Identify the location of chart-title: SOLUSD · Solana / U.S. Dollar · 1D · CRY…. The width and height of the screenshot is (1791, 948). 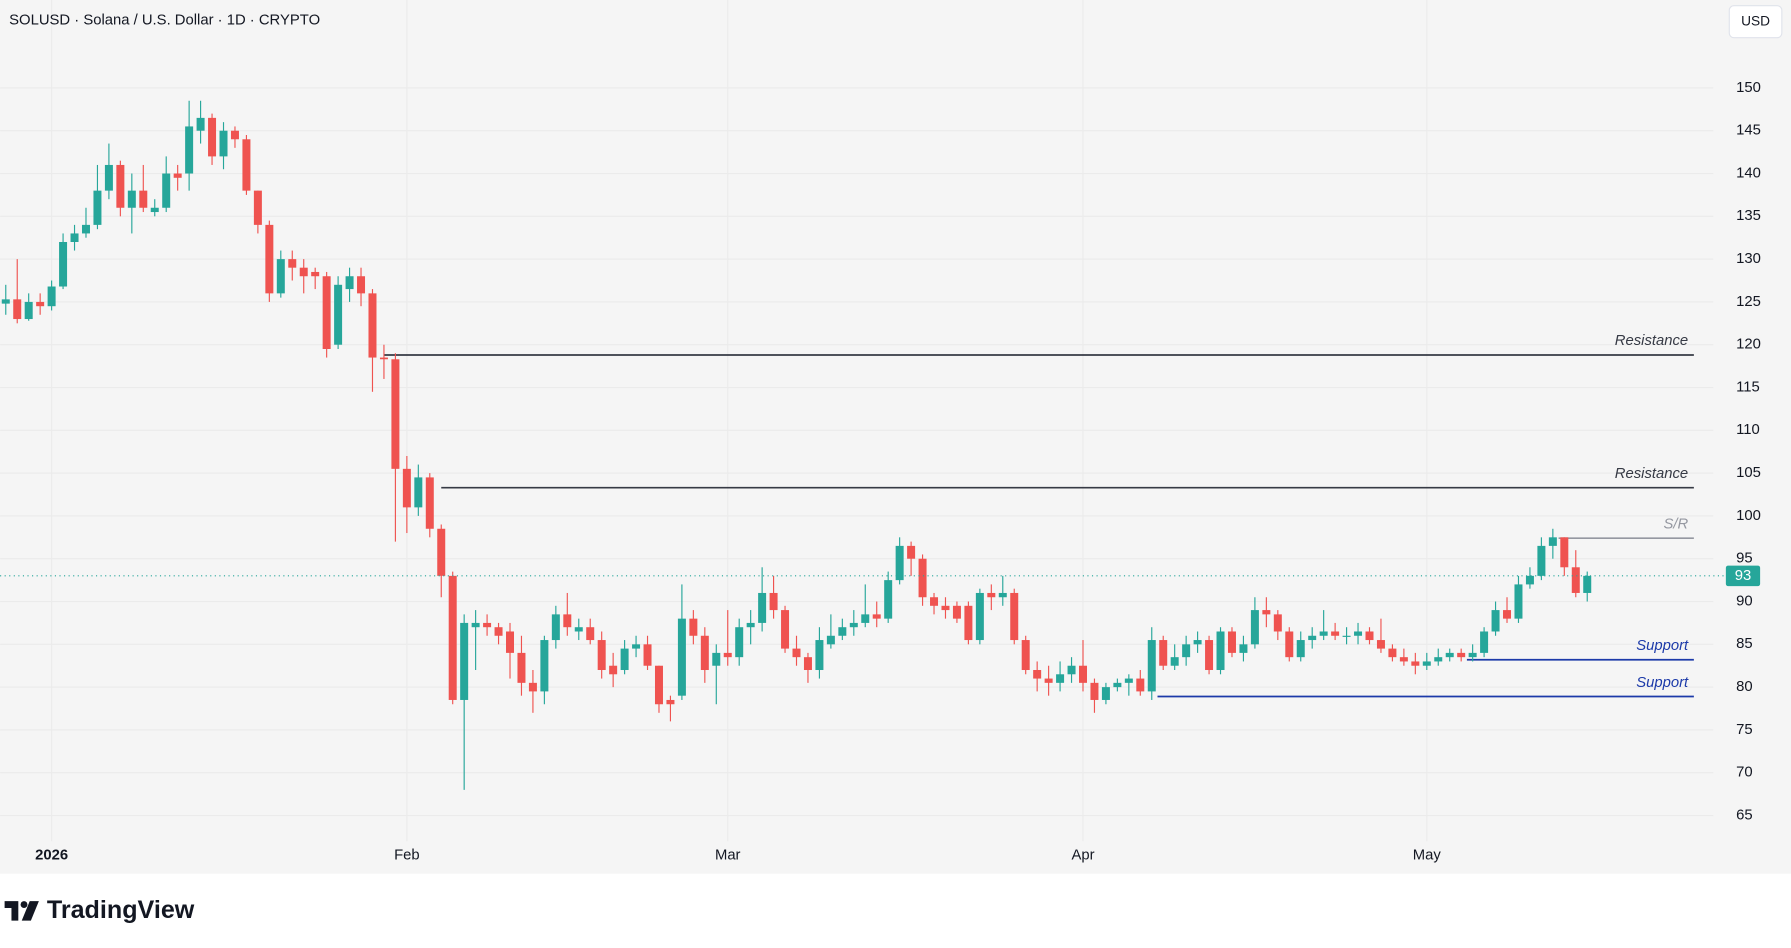
(164, 20).